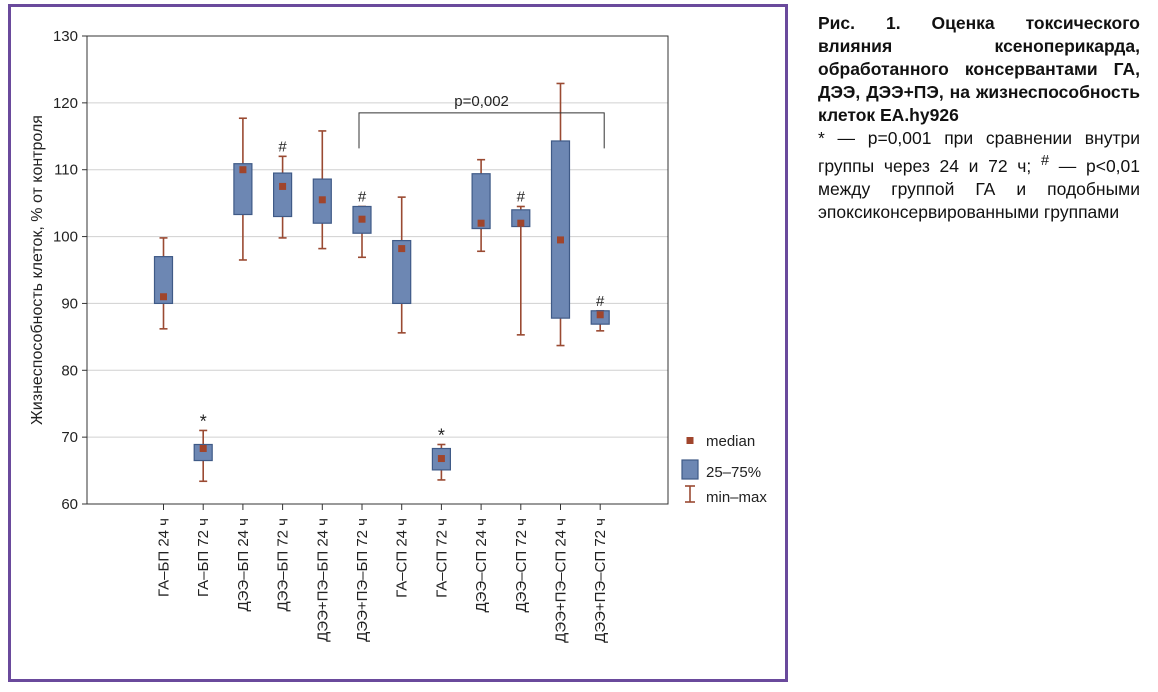  I want to click on x-tick-label: ДЭЭ–БП 72 ч, so click(283, 565).